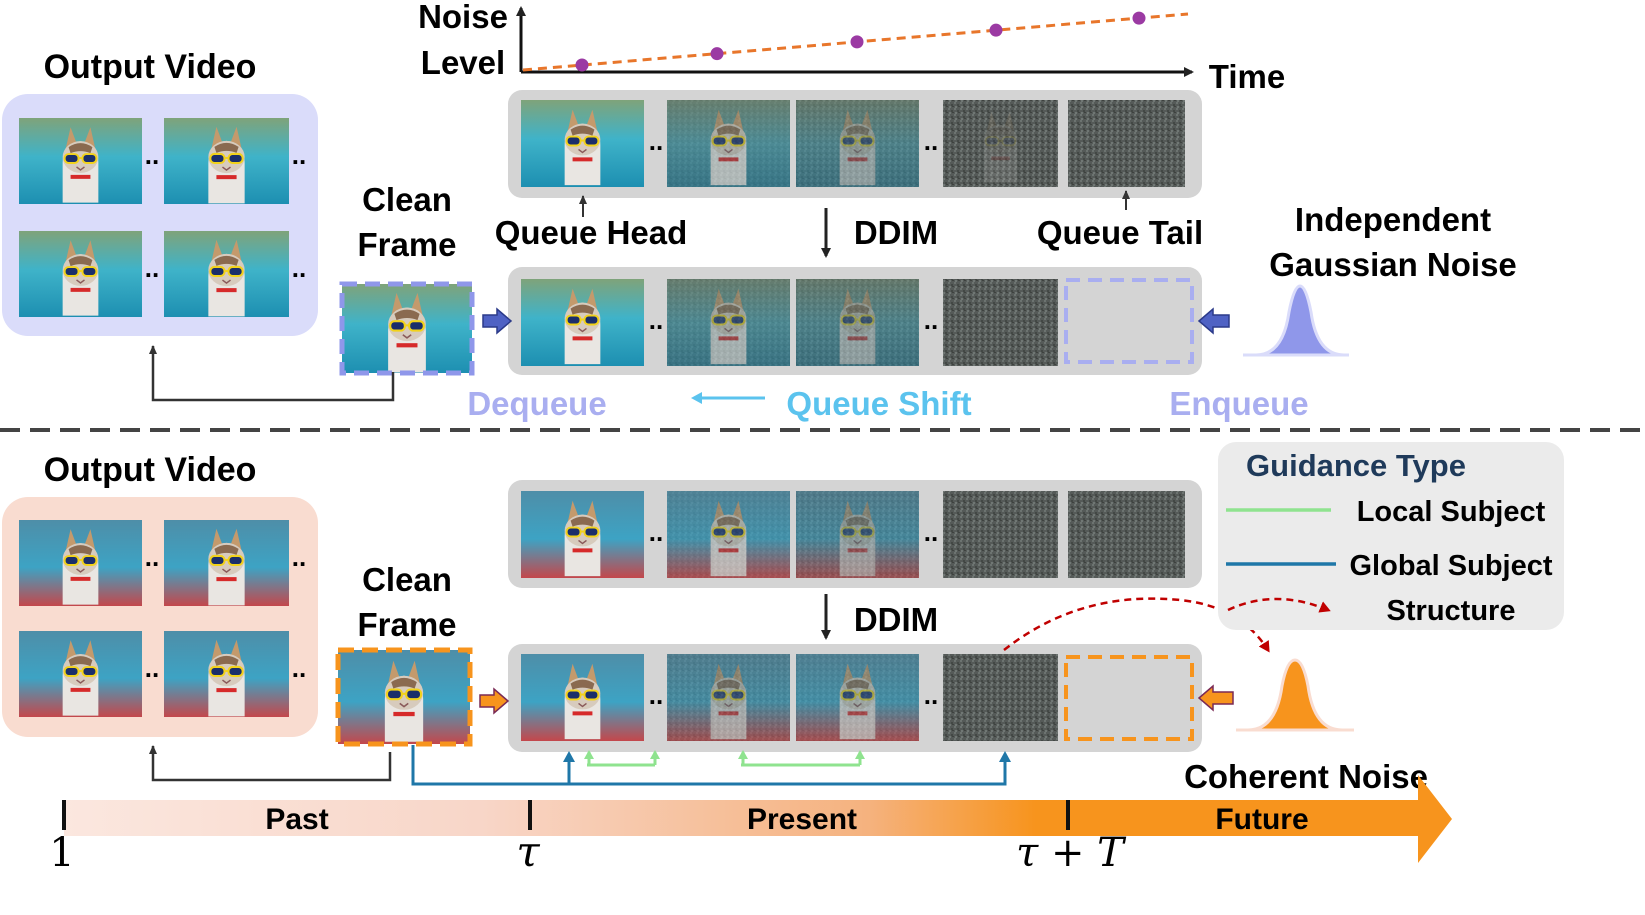 This screenshot has width=1645, height=915. What do you see at coordinates (1261, 819) in the screenshot?
I see `timeline-future-label: Future` at bounding box center [1261, 819].